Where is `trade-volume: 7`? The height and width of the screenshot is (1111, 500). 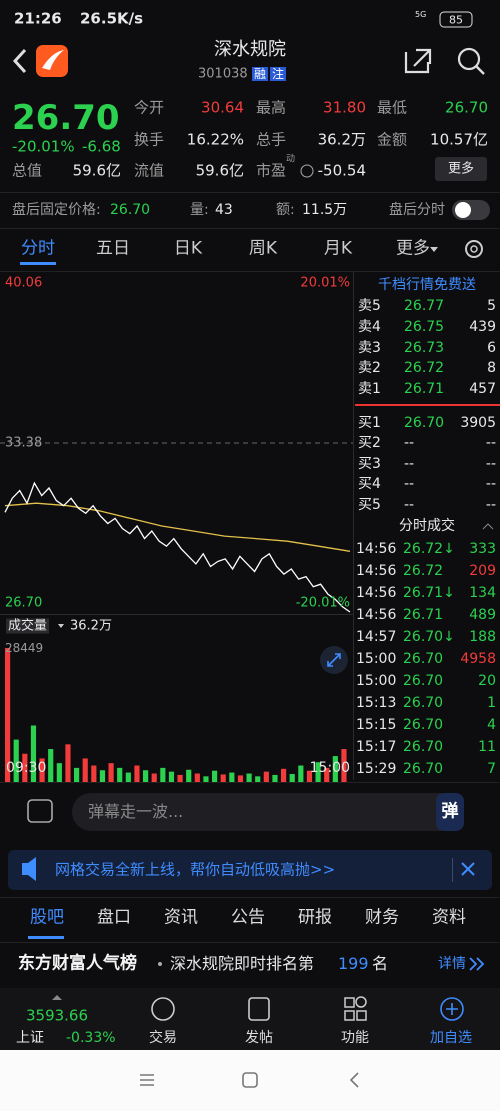 trade-volume: 7 is located at coordinates (491, 769).